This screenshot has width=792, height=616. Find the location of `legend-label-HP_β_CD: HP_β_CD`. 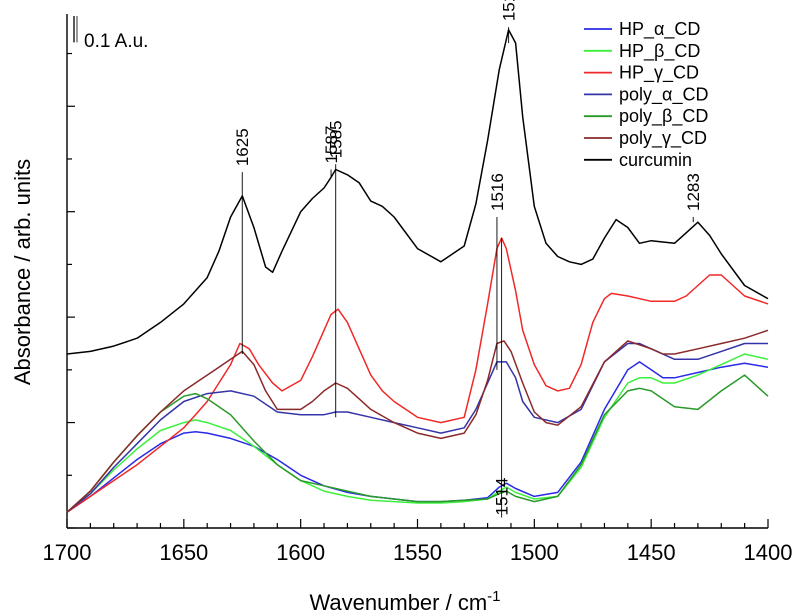

legend-label-HP_β_CD: HP_β_CD is located at coordinates (659, 51).